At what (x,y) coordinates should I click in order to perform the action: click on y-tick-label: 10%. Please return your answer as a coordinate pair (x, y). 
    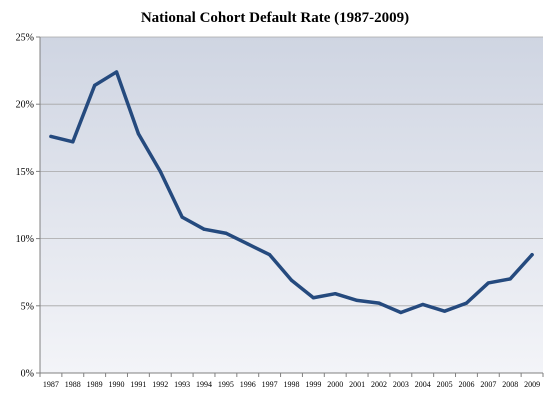
    Looking at the image, I should click on (25, 239).